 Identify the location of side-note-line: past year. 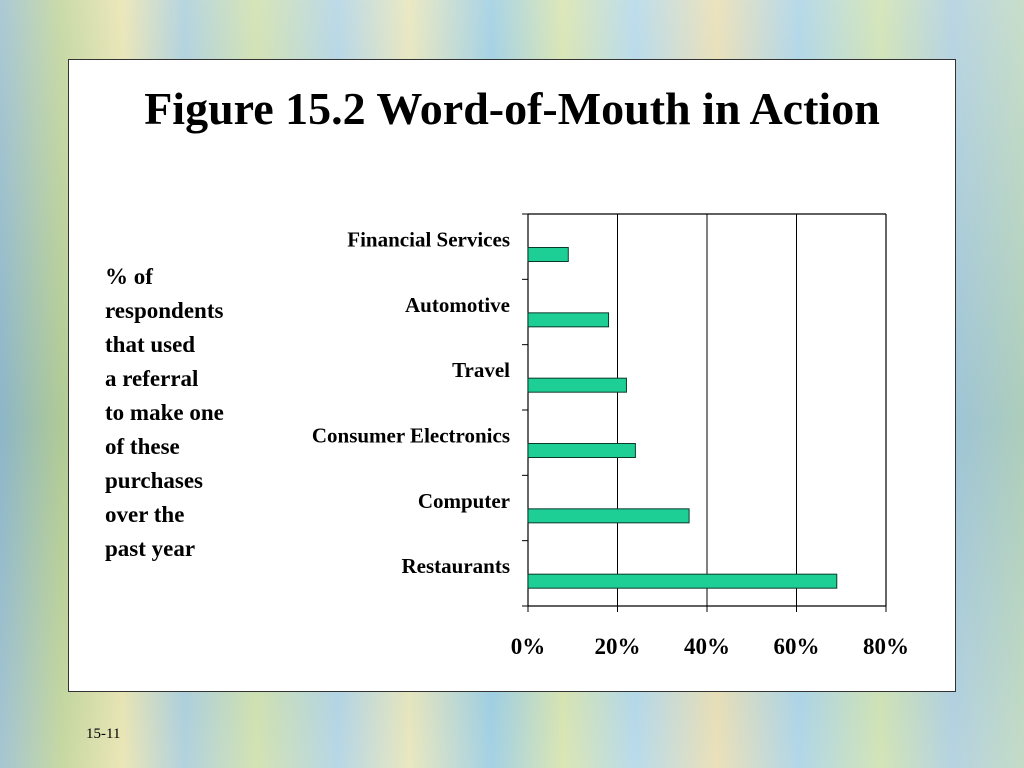
(150, 548).